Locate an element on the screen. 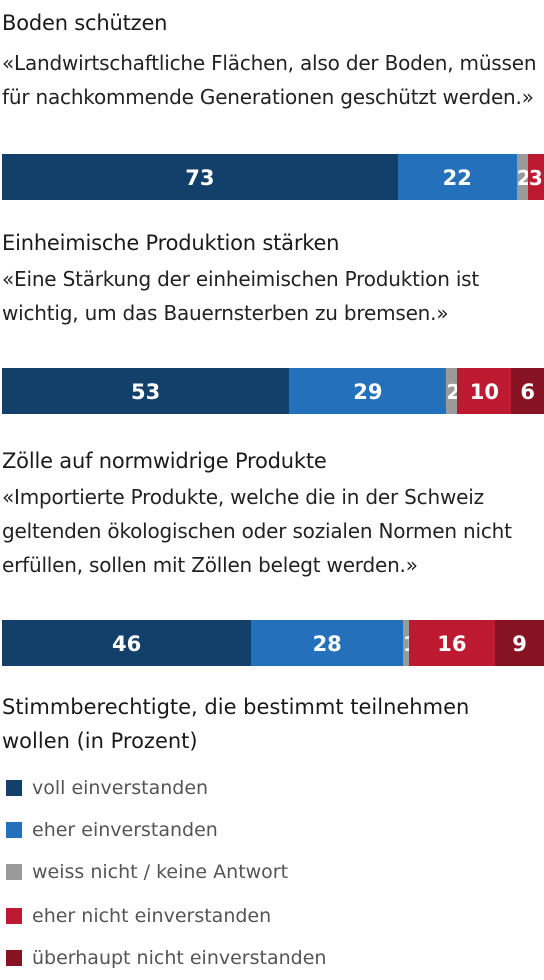 The image size is (544, 980). data-label: 3 is located at coordinates (535, 178).